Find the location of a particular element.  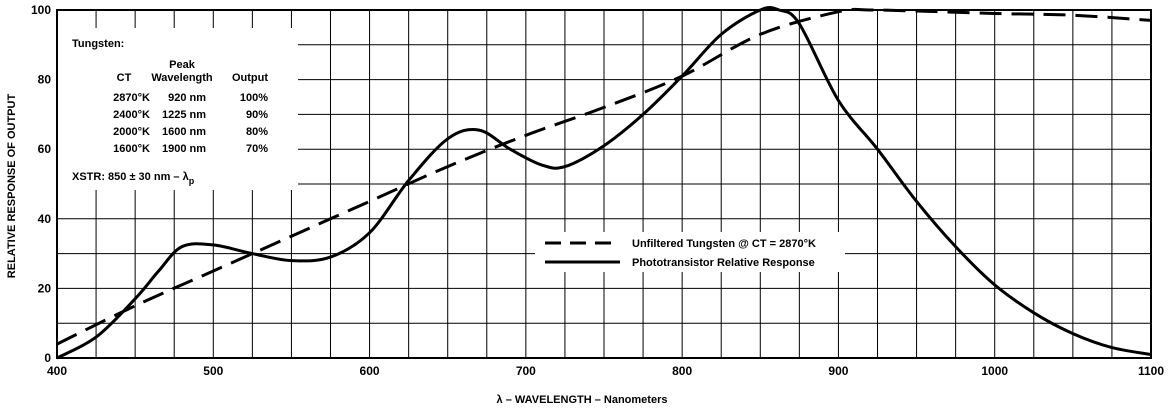

annotation-footnote: XSTR: 850 ± 30 nm – λp is located at coordinates (133, 178).